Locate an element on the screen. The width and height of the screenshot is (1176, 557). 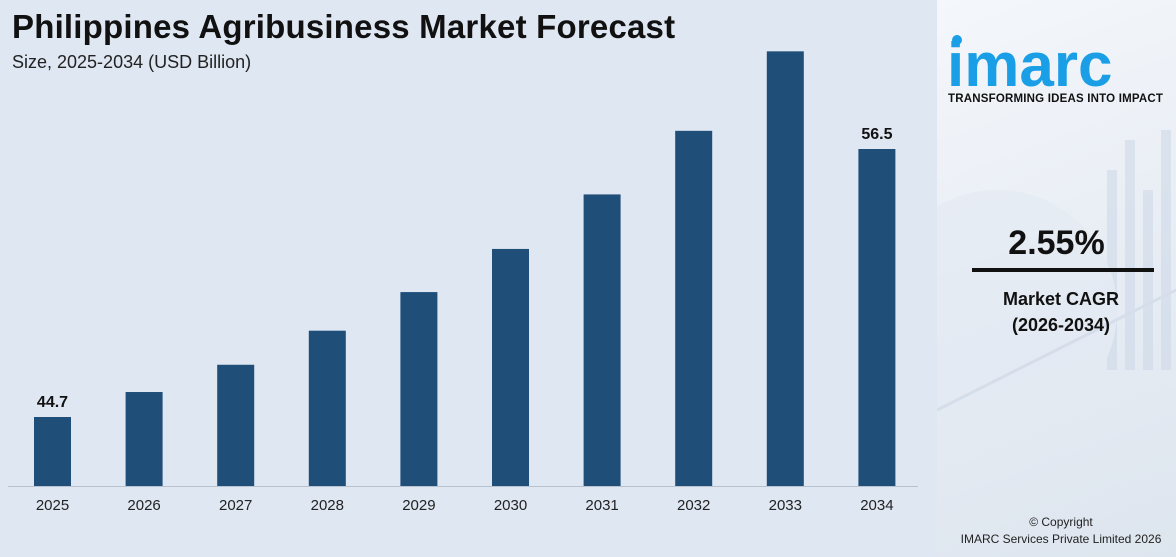
x-tick-label-2029: 2029 is located at coordinates (418, 505).